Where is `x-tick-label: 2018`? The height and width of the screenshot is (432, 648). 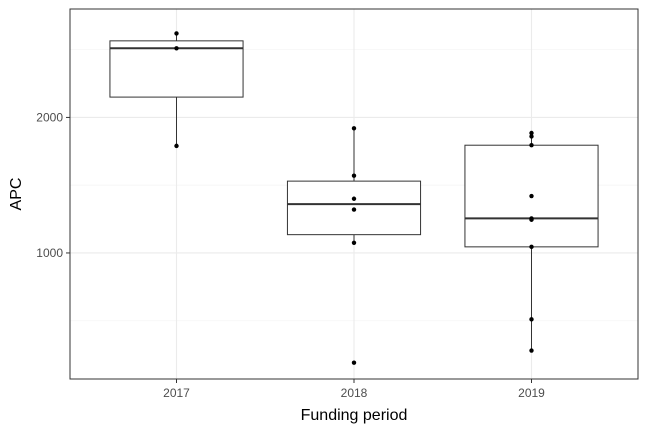 x-tick-label: 2018 is located at coordinates (354, 393).